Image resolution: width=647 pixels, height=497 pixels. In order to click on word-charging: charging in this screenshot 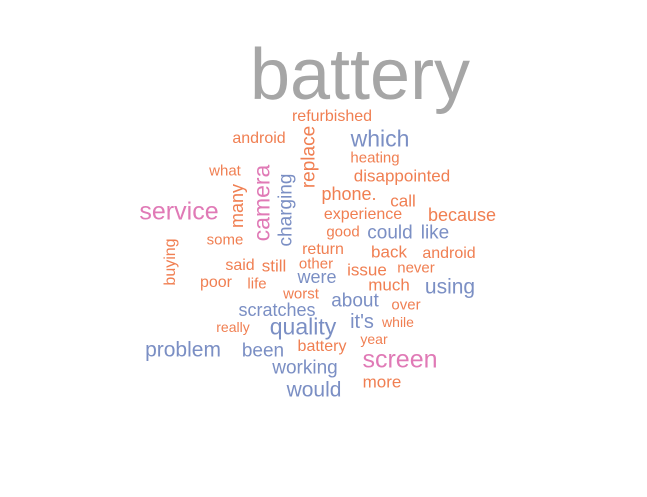, I will do `click(286, 210)`.